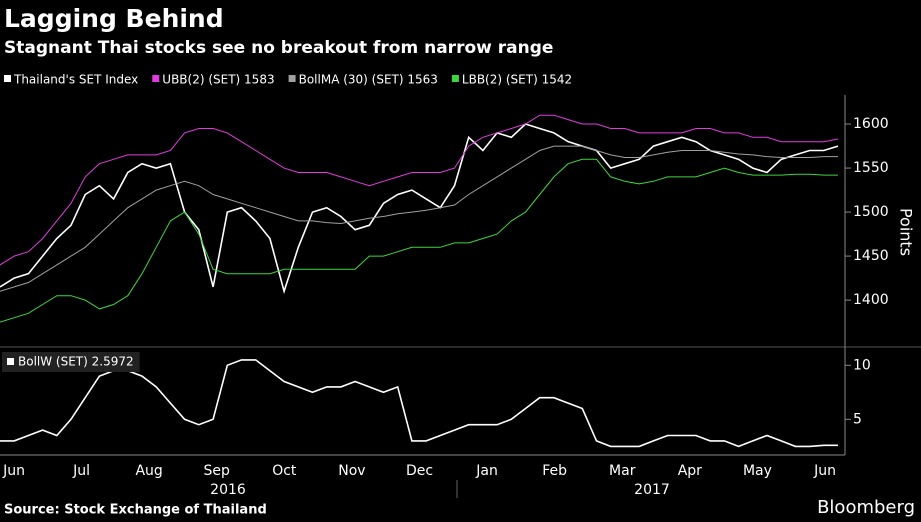 The height and width of the screenshot is (522, 921). Describe the element at coordinates (871, 212) in the screenshot. I see `y-tick-label: 1500` at that location.